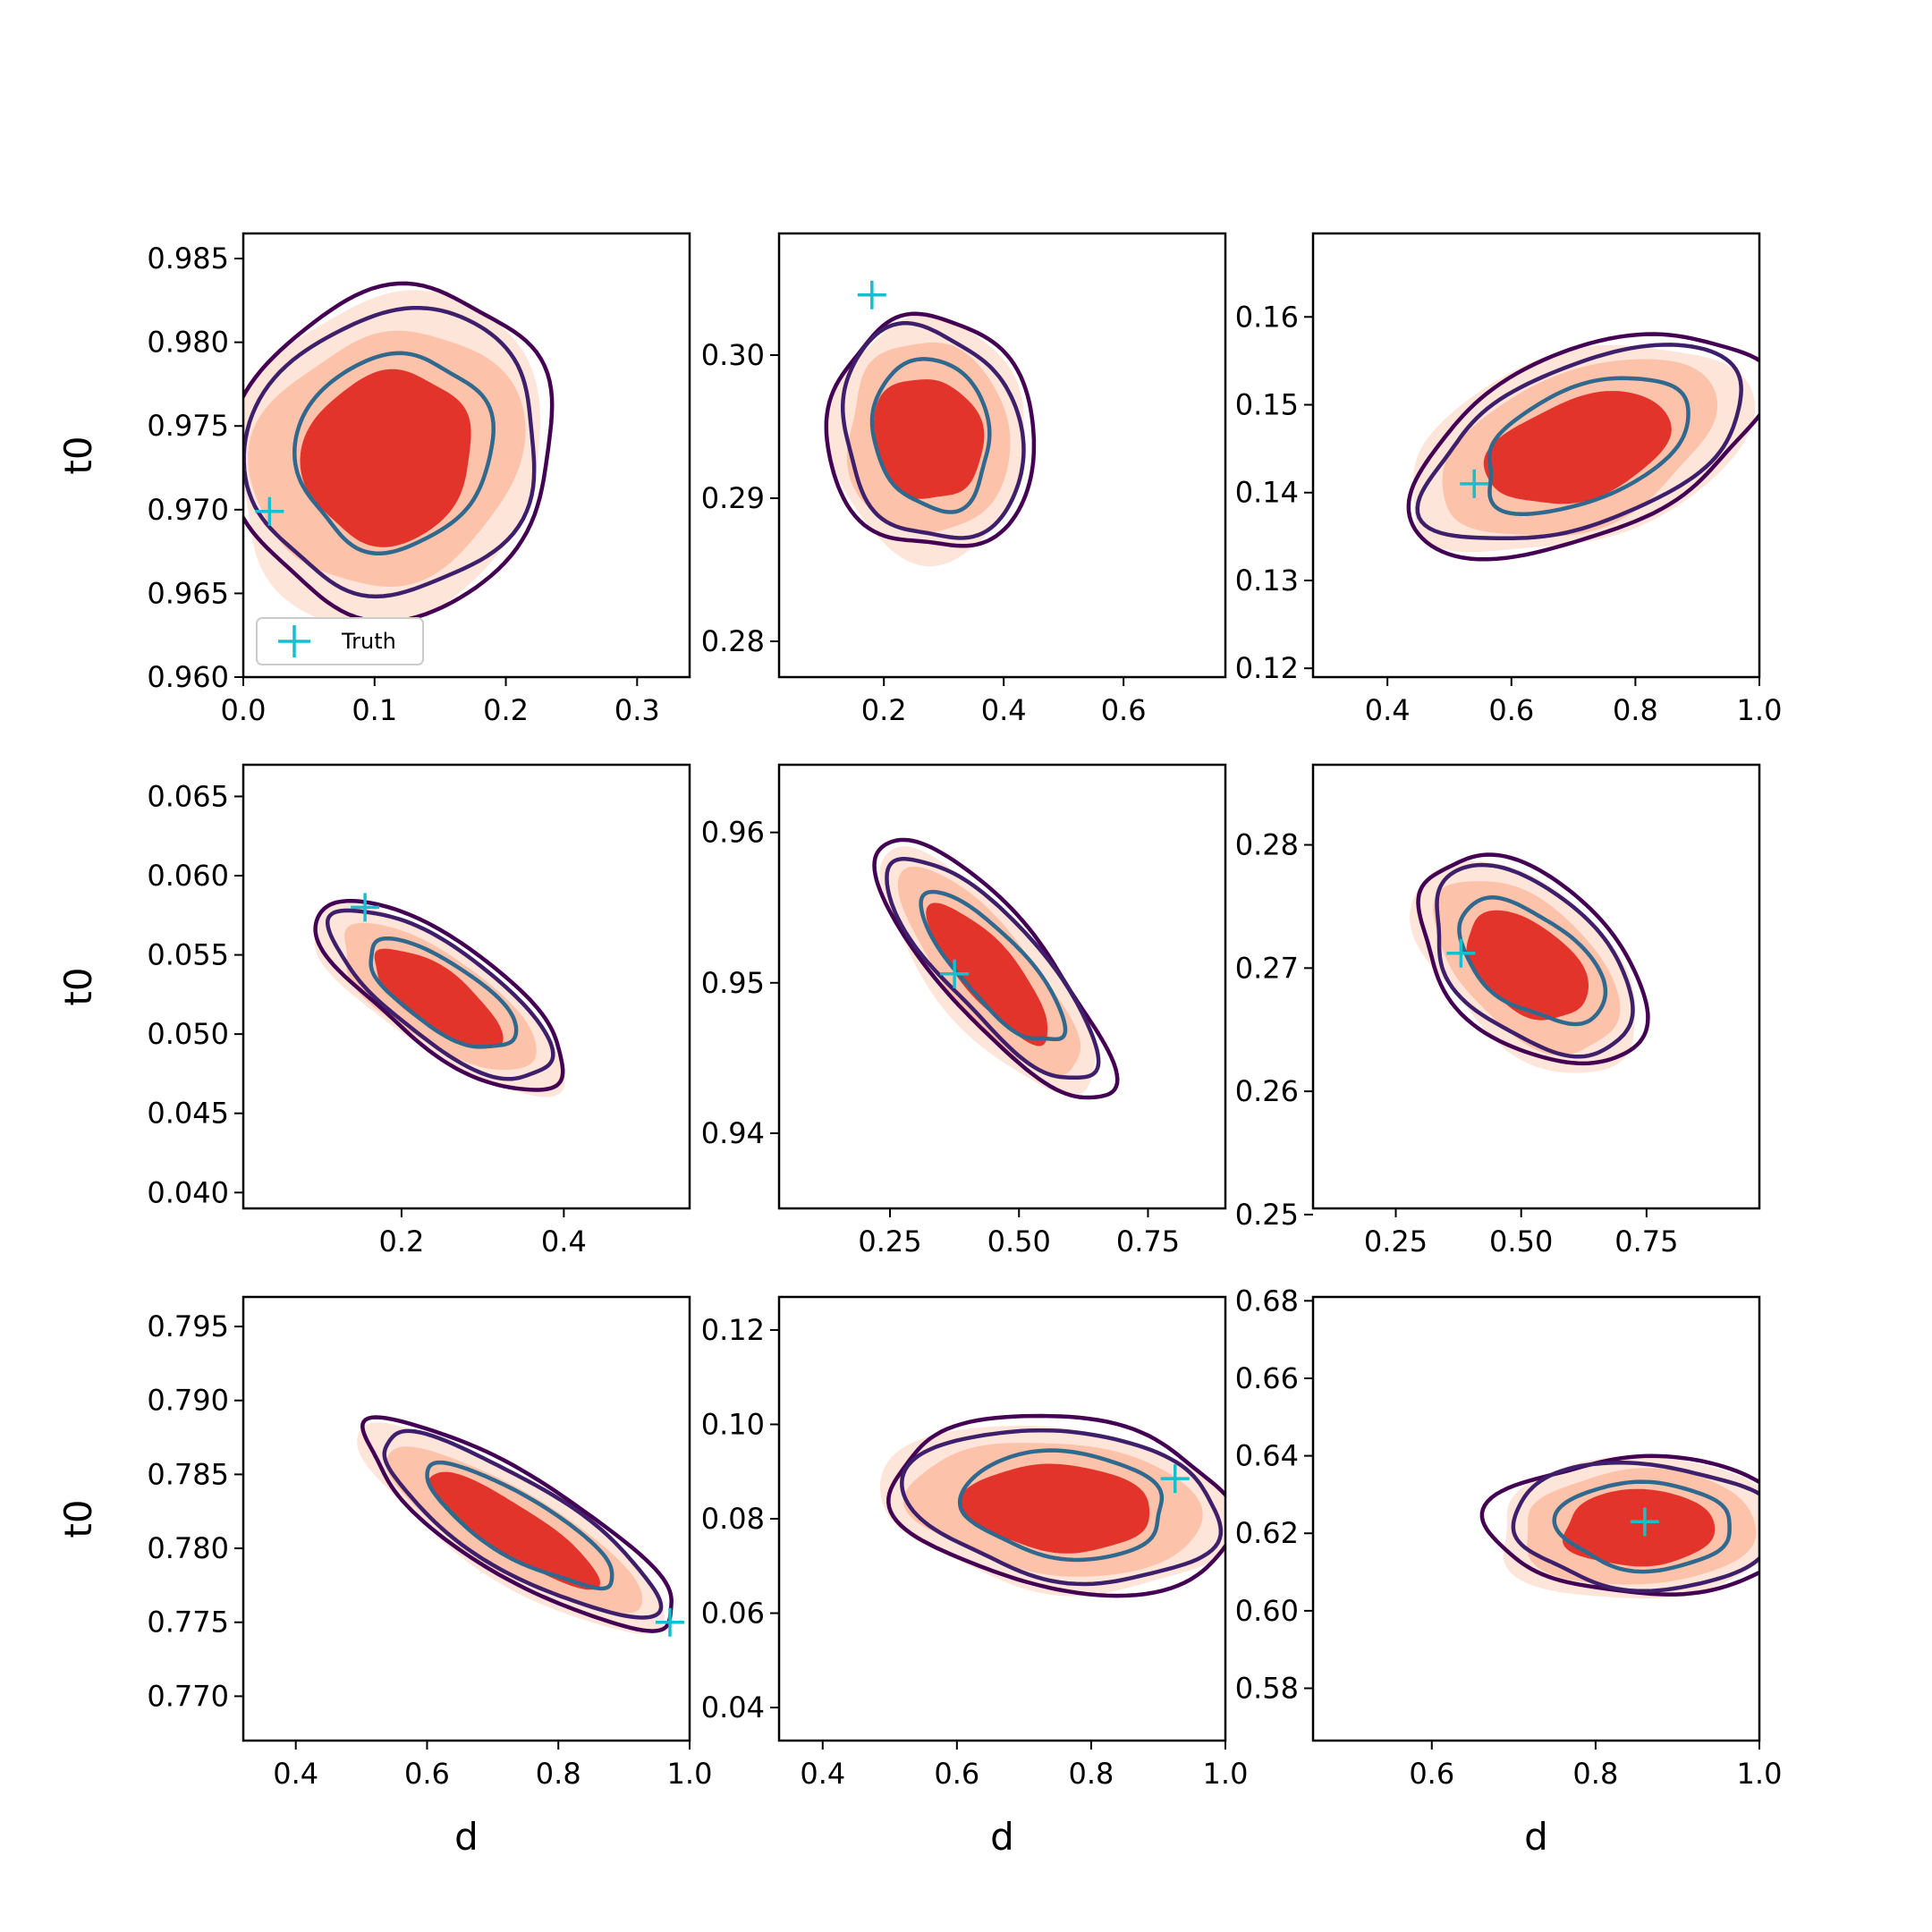 This screenshot has height=1932, width=1932. I want to click on y-tick-label: 0.27, so click(1267, 968).